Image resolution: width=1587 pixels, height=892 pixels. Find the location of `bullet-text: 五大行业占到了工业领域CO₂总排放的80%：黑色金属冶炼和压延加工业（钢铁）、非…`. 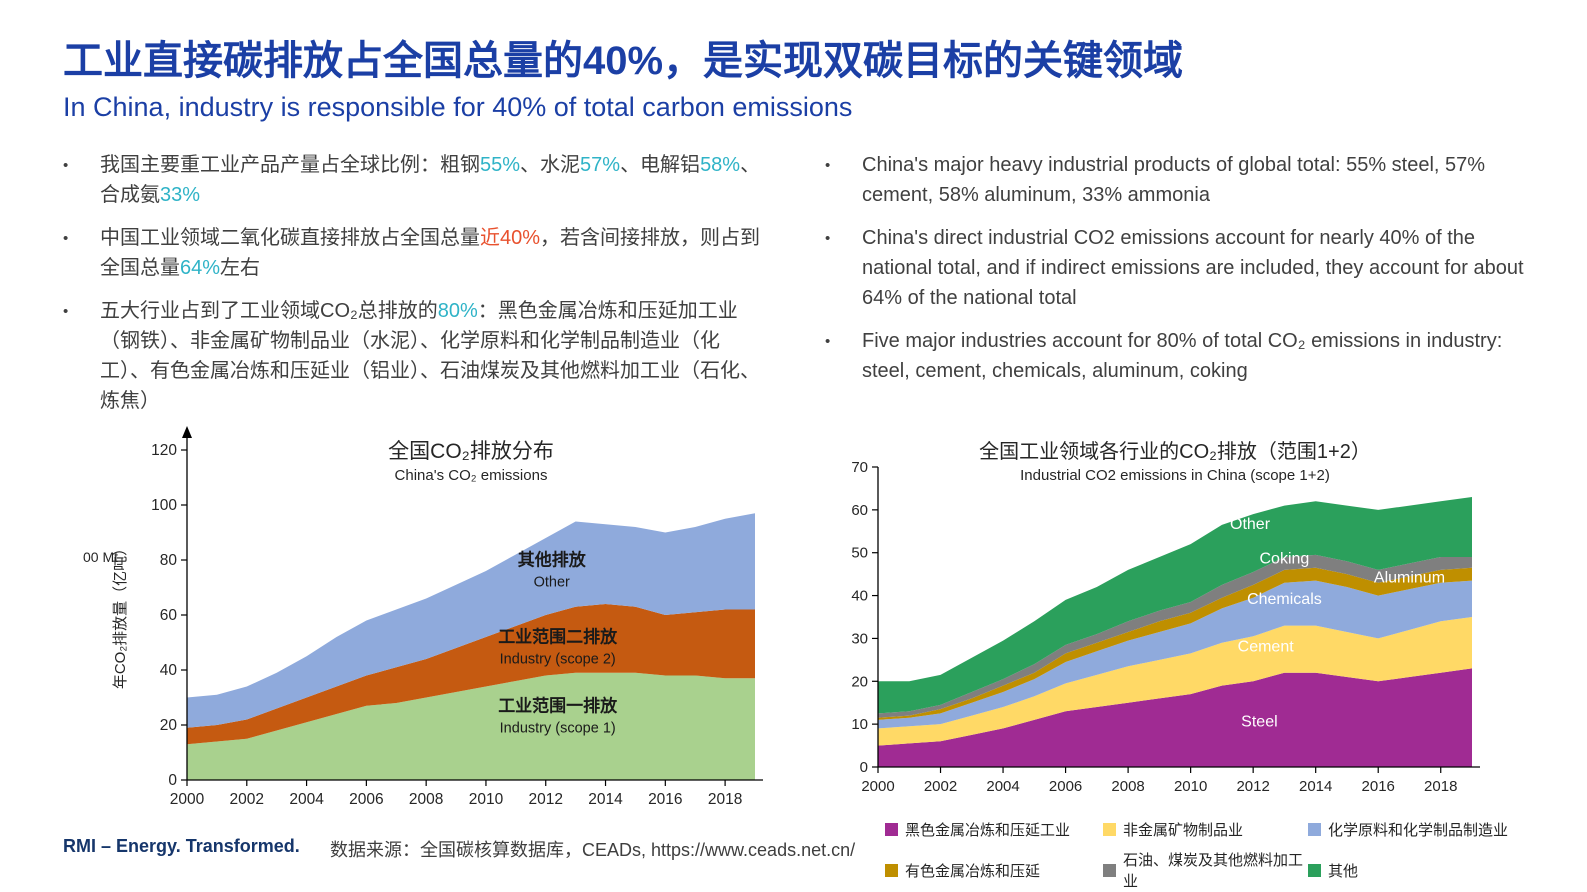

bullet-text: 五大行业占到了工业领域CO₂总排放的80%：黑色金属冶炼和压延加工业（钢铁）、非… is located at coordinates (430, 356).